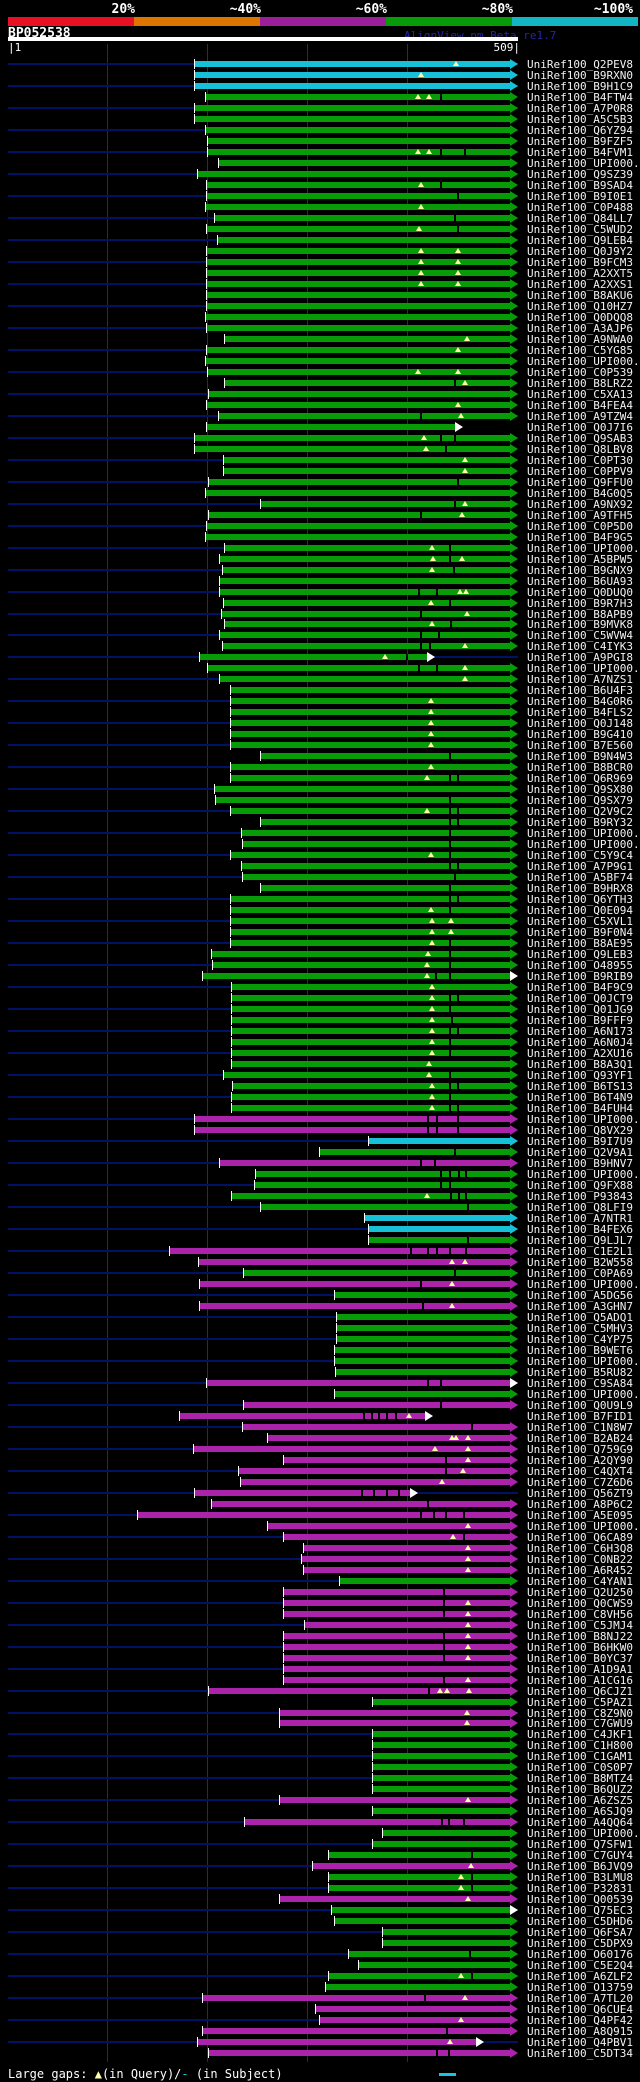 Image resolution: width=640 pixels, height=2082 pixels. Describe the element at coordinates (580, 1504) in the screenshot. I see `hit-label: UniRef100_A8P6C2` at that location.